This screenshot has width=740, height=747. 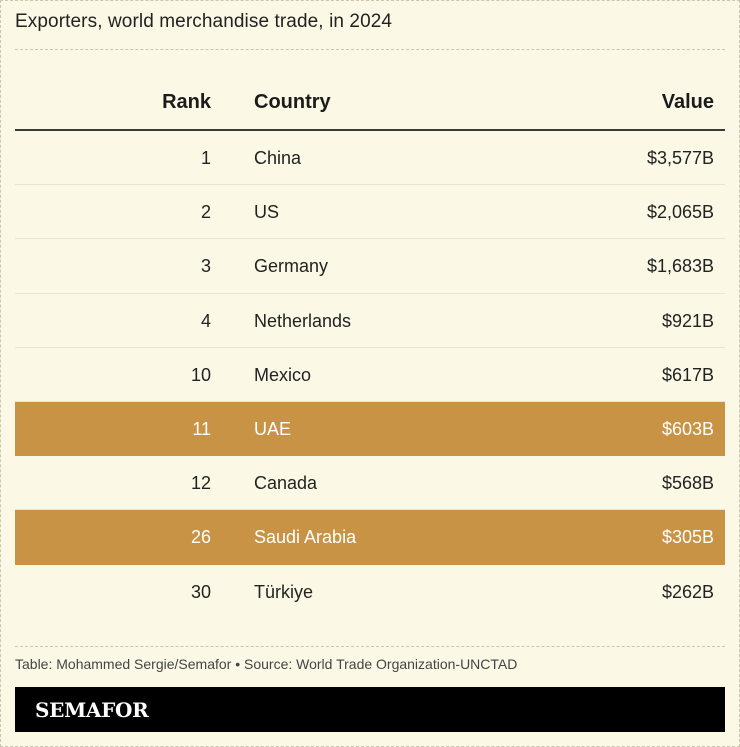 I want to click on cell-rank: 11, so click(x=201, y=428).